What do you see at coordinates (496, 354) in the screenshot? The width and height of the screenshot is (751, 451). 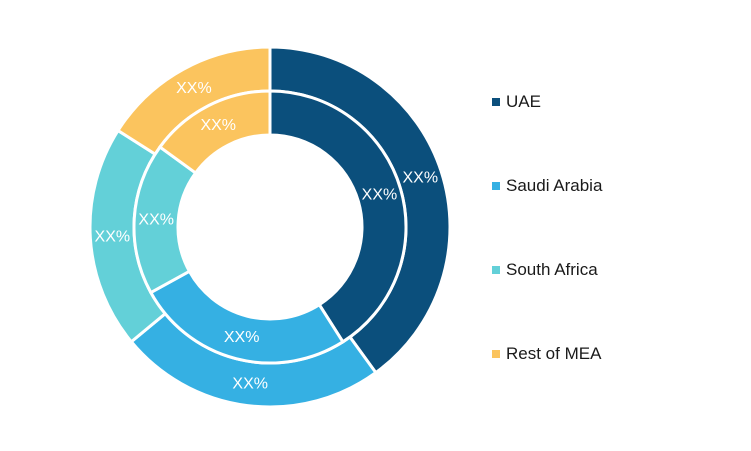 I see `legend-swatch-rest-of-mea` at bounding box center [496, 354].